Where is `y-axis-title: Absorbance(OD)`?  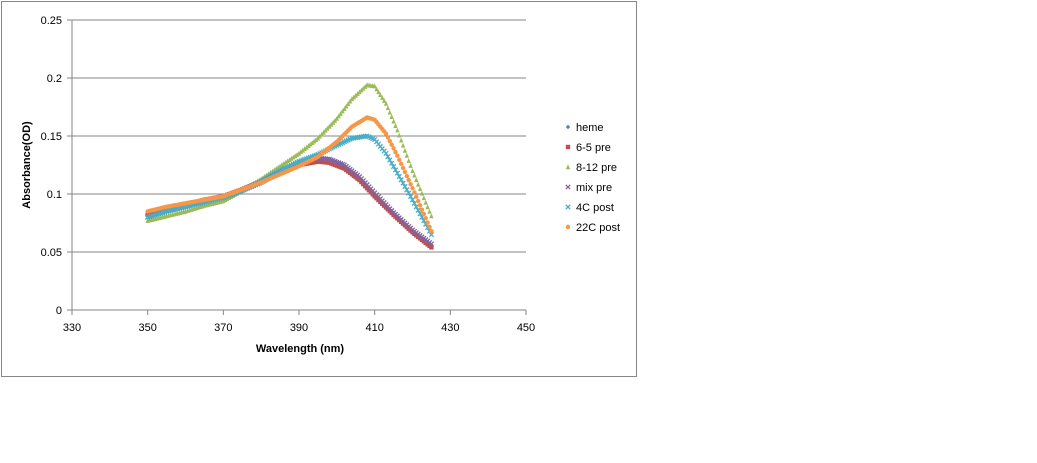 y-axis-title: Absorbance(OD) is located at coordinates (27, 165).